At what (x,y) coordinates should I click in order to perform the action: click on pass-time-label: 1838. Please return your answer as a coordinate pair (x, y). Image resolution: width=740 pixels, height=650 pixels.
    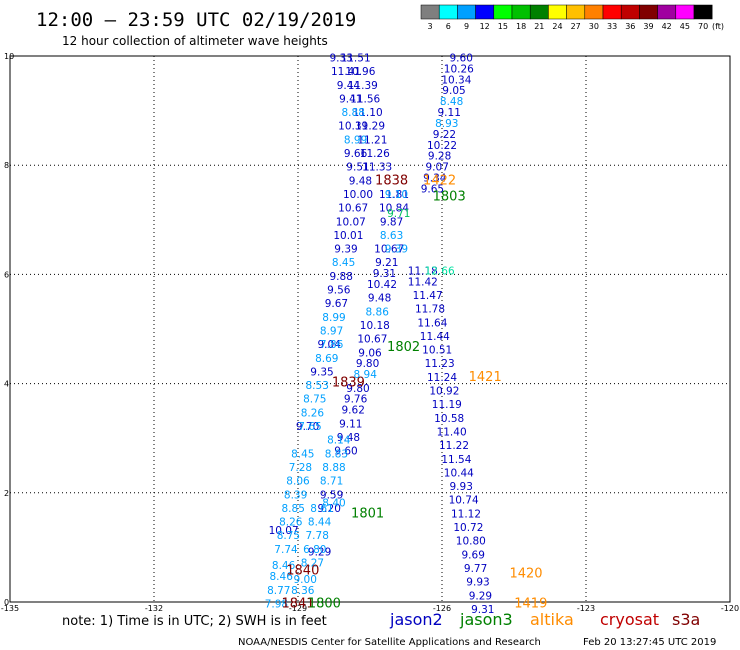
    Looking at the image, I should click on (391, 180).